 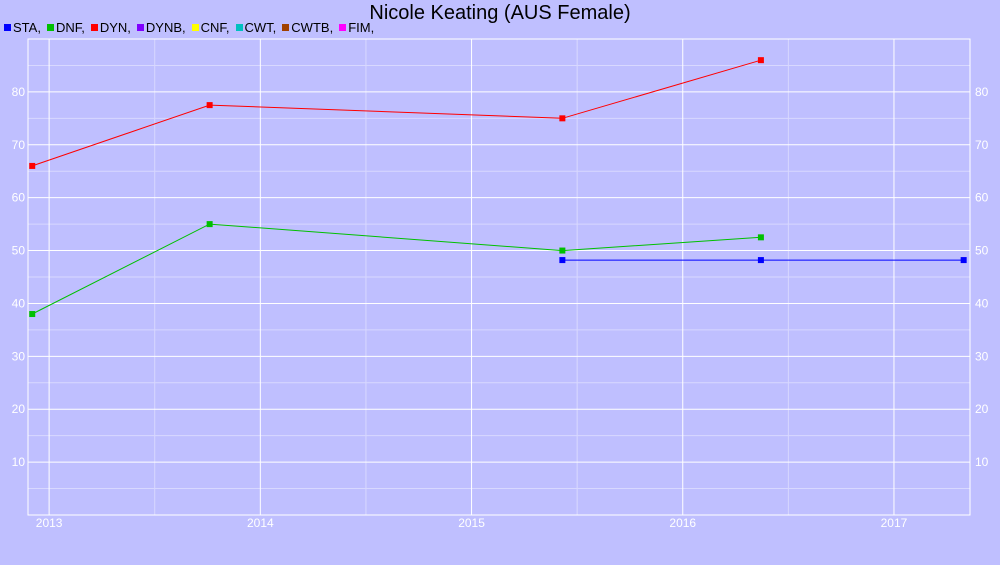 I want to click on legend-item: FIM,, so click(x=356, y=28).